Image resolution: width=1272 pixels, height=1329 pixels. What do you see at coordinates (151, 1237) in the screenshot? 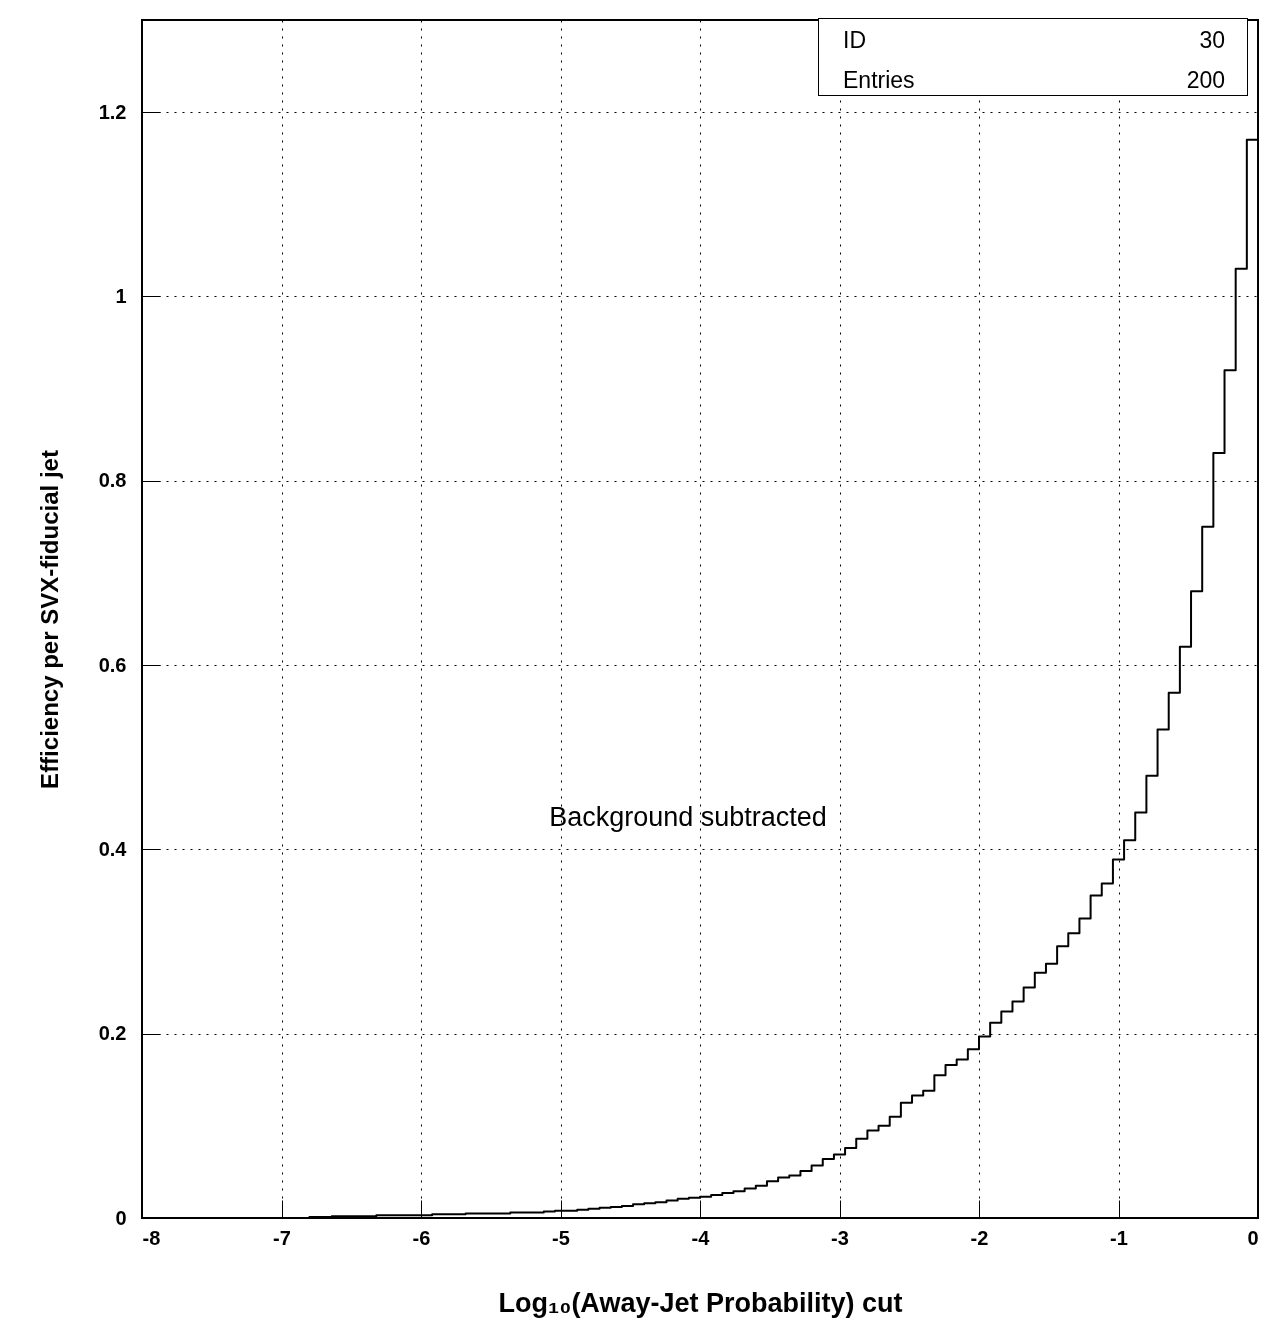
I see `x-tick-label: -8` at bounding box center [151, 1237].